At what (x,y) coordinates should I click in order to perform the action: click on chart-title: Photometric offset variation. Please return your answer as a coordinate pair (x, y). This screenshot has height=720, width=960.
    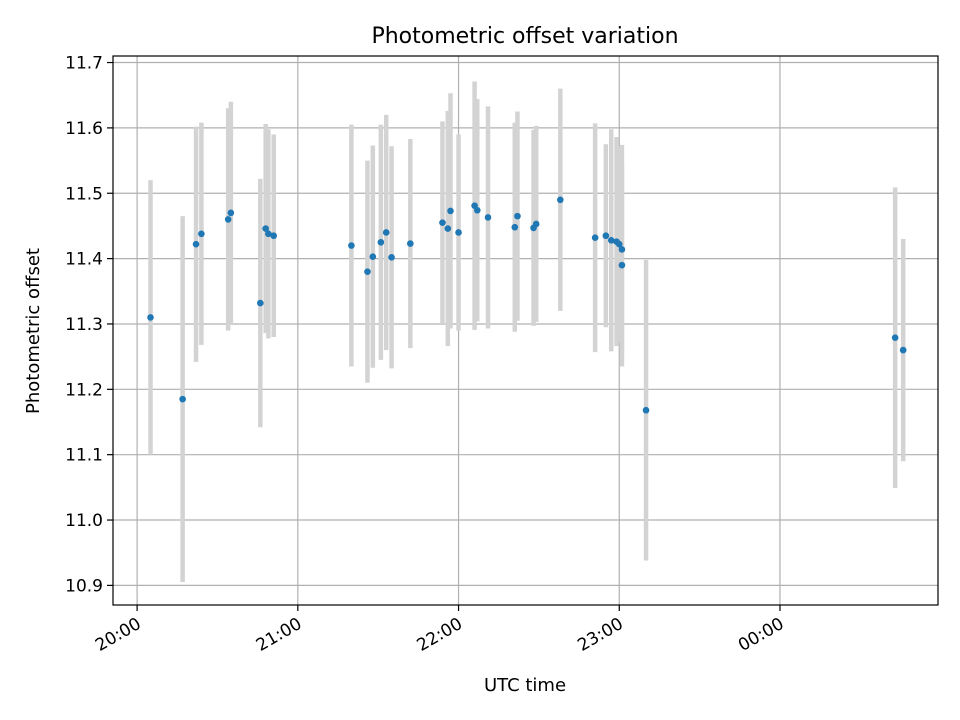
    Looking at the image, I should click on (524, 36).